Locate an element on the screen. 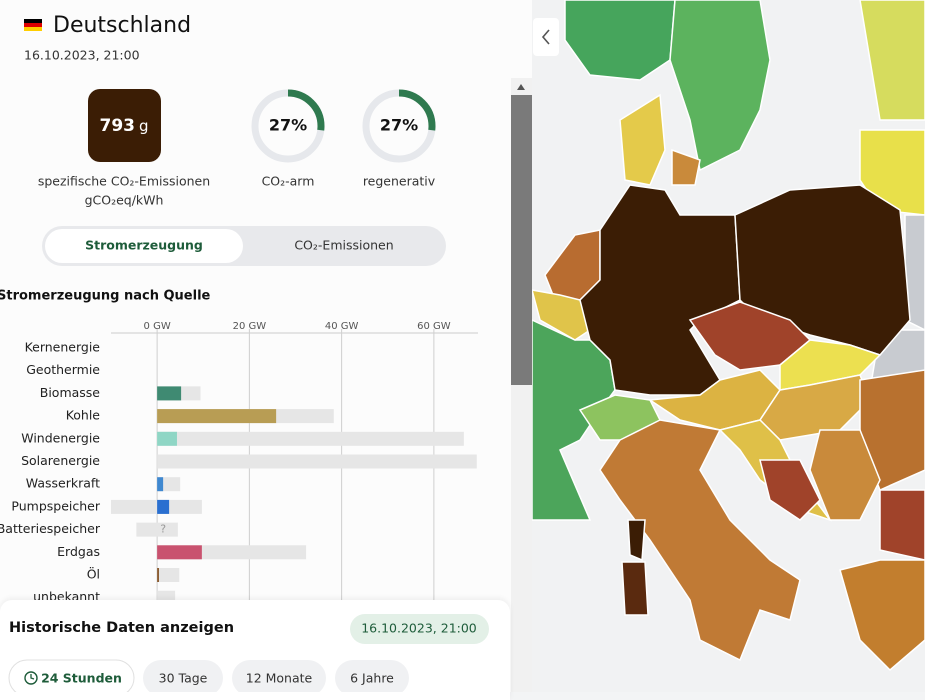 The image size is (925, 700). date-badge-text: 16.10.2023, 21:00 is located at coordinates (419, 628).